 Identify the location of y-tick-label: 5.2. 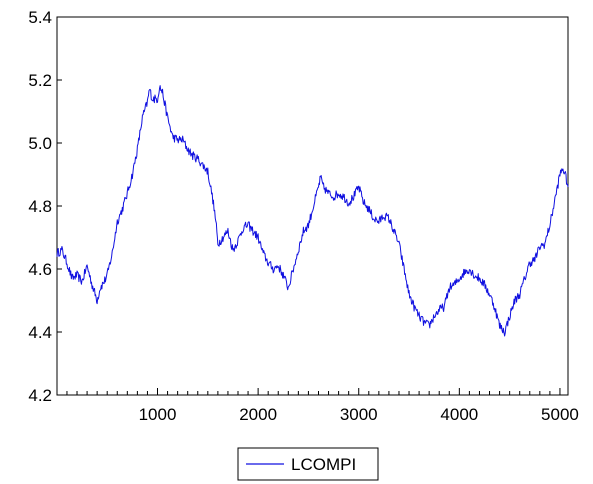
(40, 80).